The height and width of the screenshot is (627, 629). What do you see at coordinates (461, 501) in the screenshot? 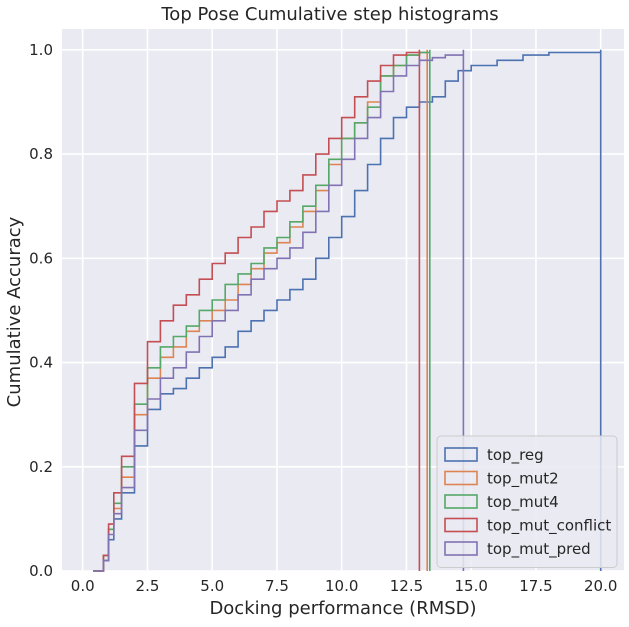
I see `legend-swatch-top-mut4` at bounding box center [461, 501].